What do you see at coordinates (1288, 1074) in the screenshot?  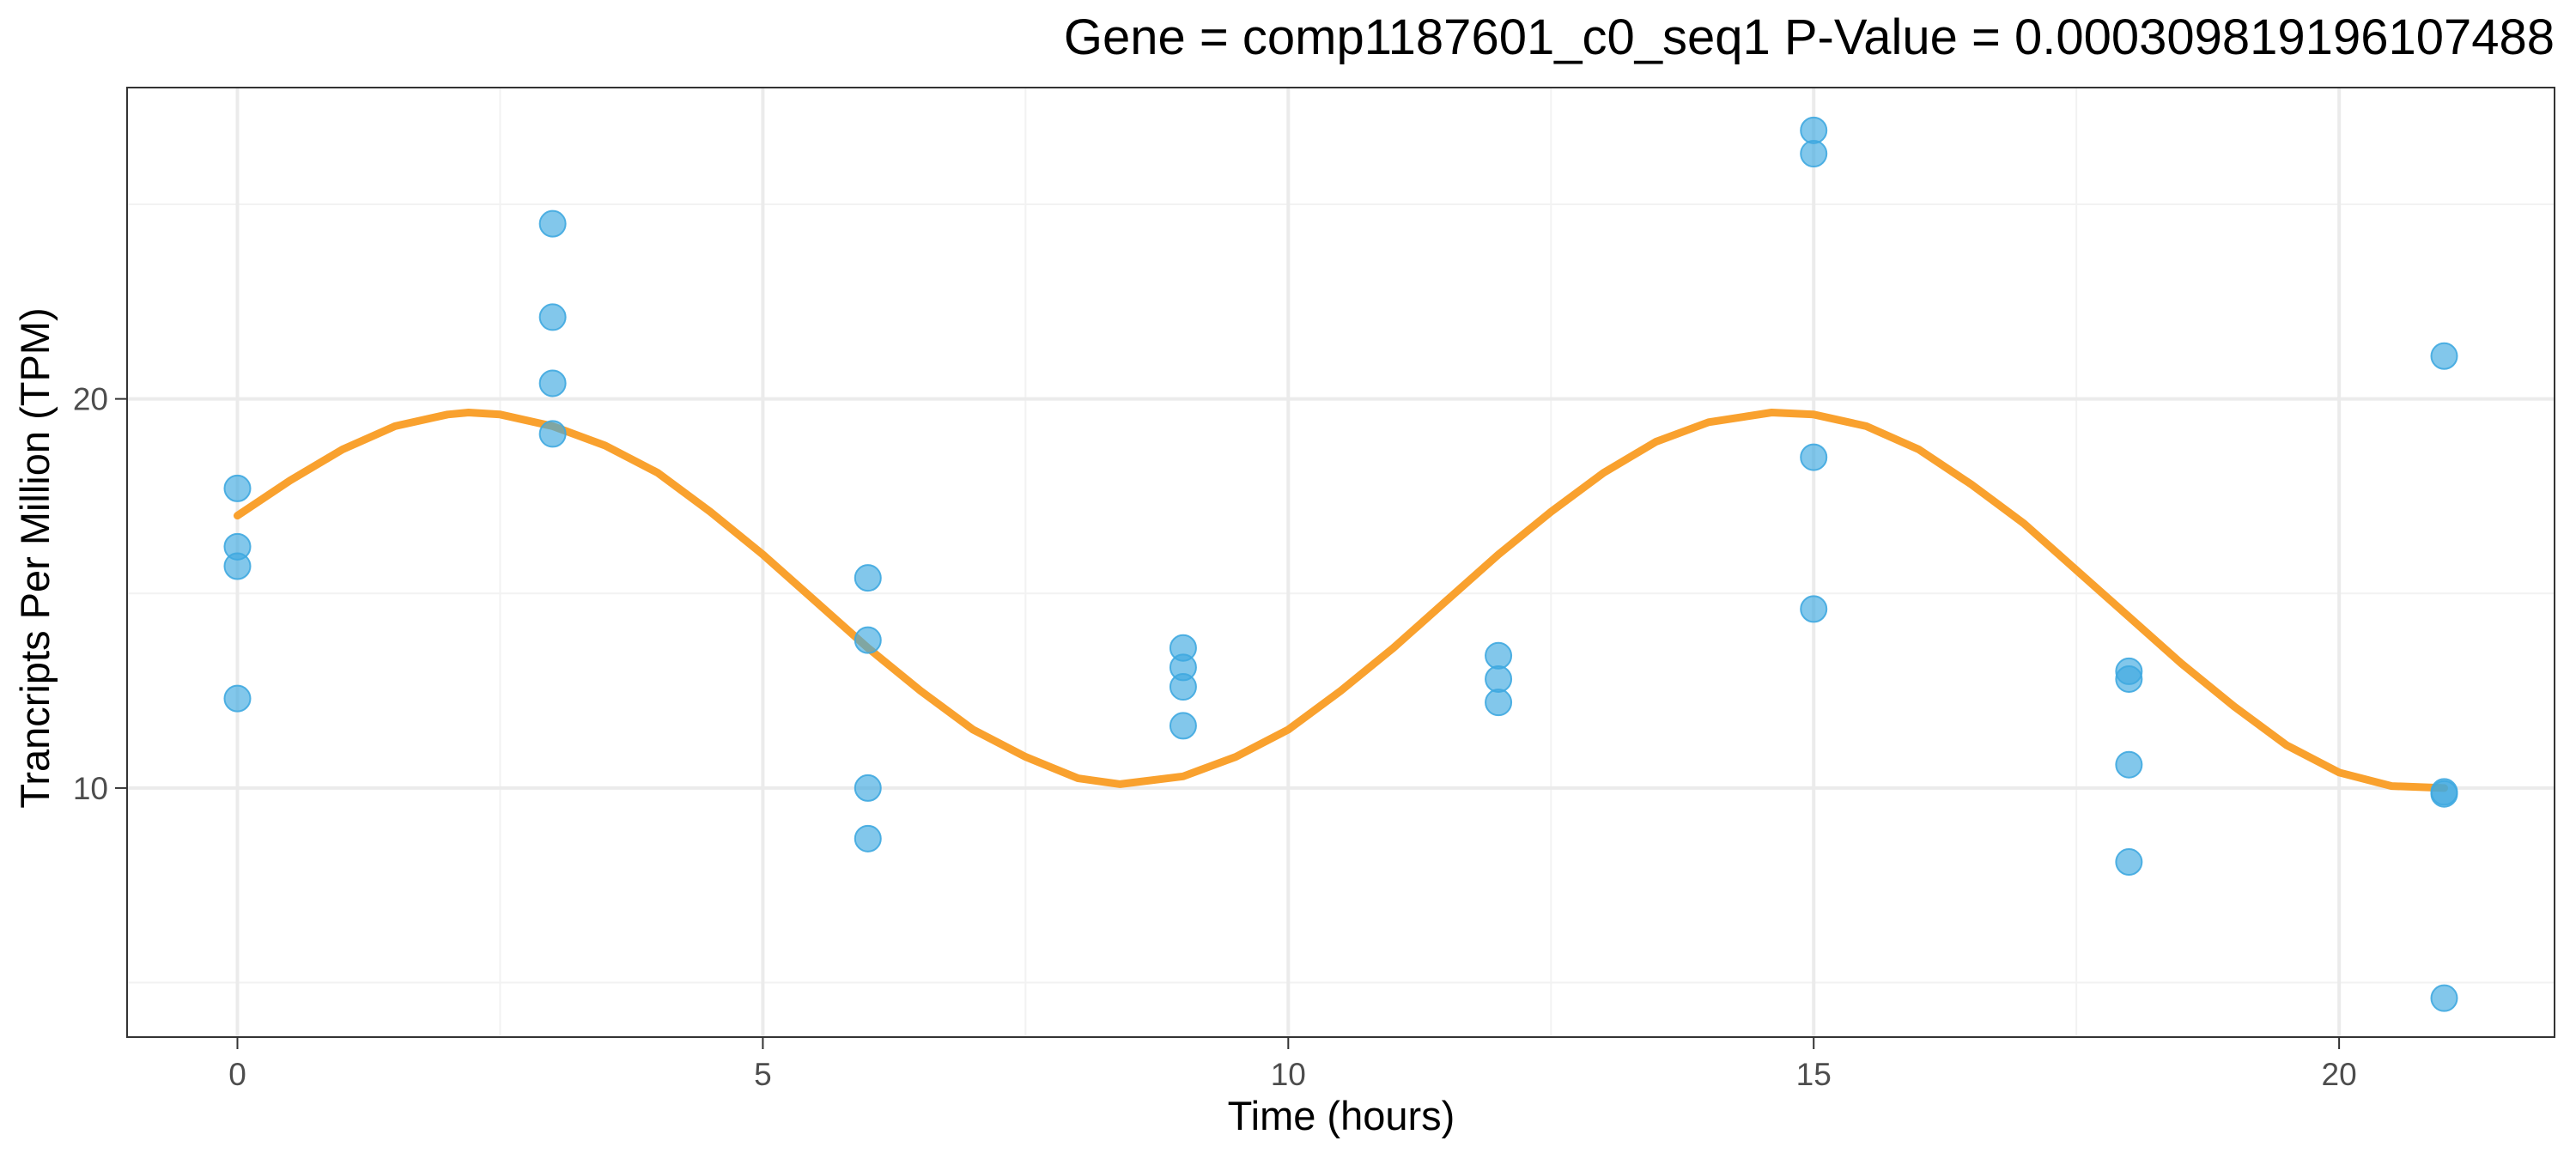 I see `x-tick-label: 10` at bounding box center [1288, 1074].